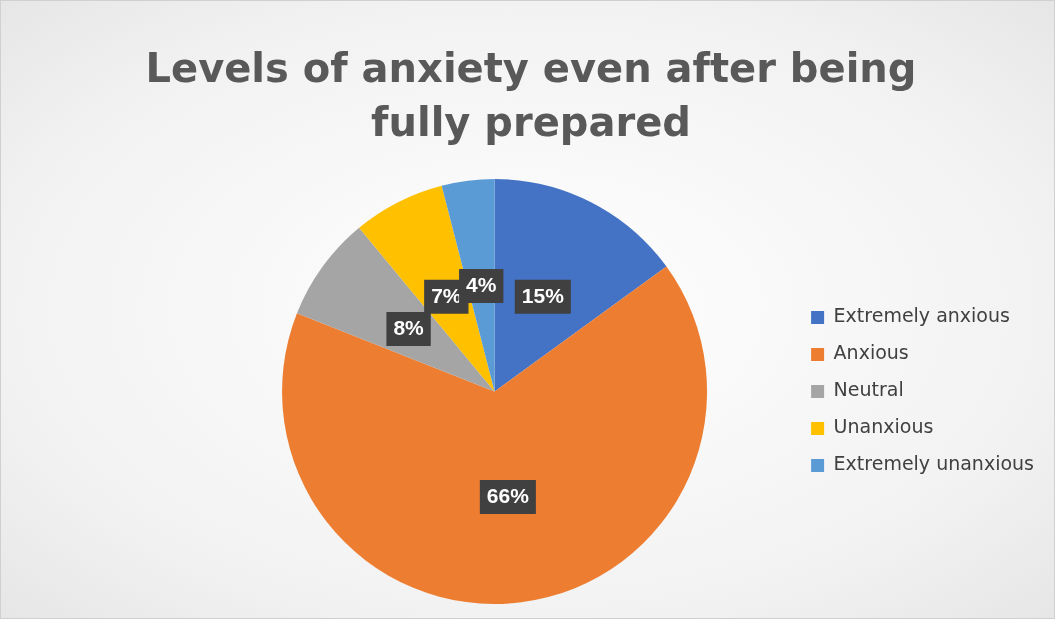  What do you see at coordinates (934, 463) in the screenshot?
I see `legend-label: Extremely unanxious` at bounding box center [934, 463].